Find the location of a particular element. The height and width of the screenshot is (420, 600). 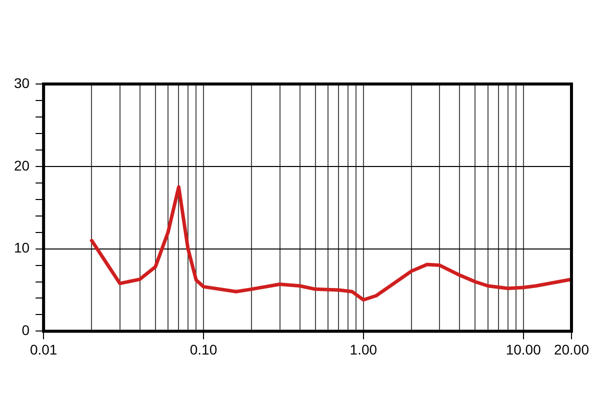

x-tick-label: 1.00 is located at coordinates (364, 349).